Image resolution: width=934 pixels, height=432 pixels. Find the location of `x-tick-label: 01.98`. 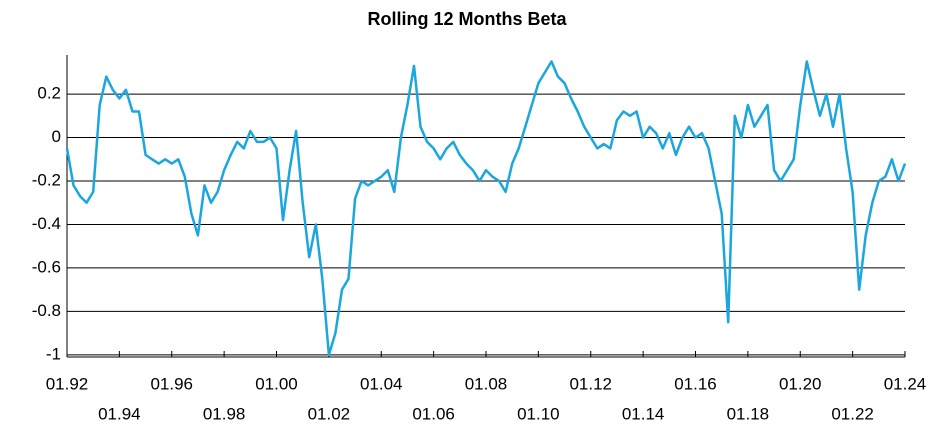

x-tick-label: 01.98 is located at coordinates (224, 413).